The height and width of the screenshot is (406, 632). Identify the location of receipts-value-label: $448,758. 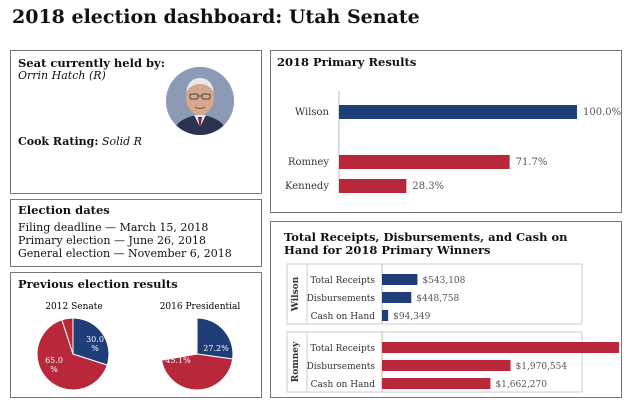
(437, 299).